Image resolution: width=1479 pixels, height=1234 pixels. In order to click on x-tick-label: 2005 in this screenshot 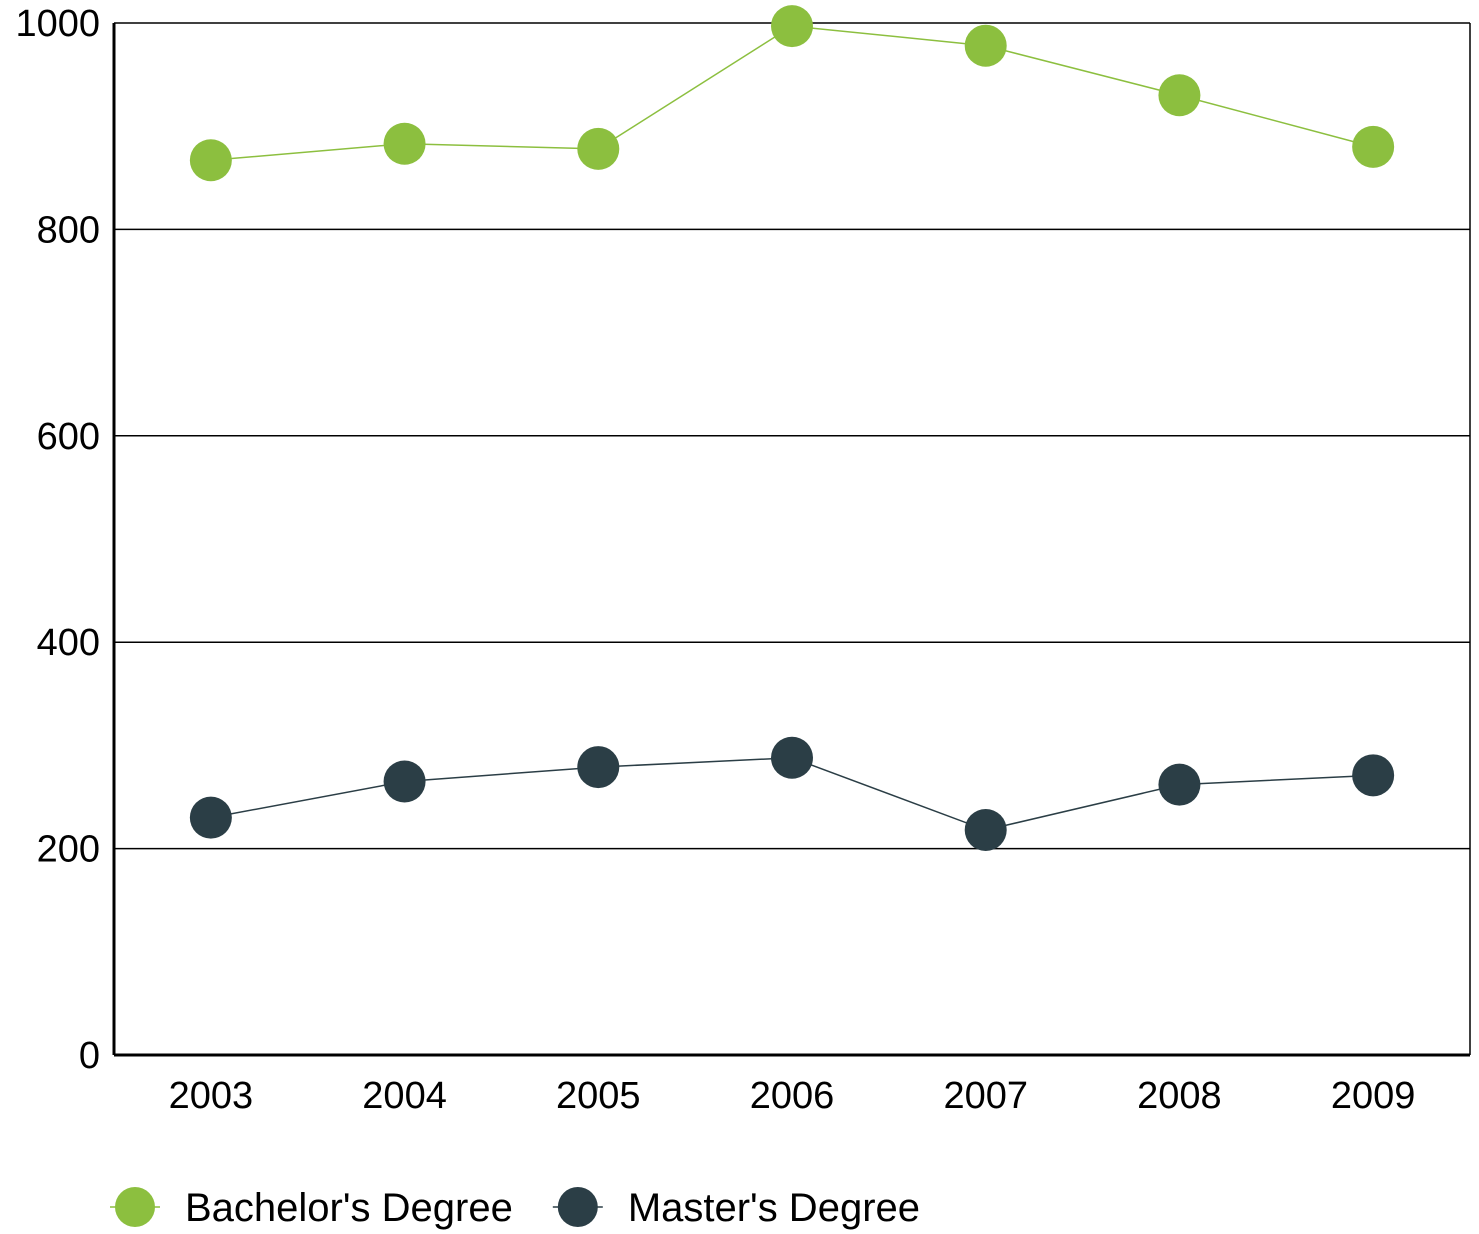, I will do `click(598, 1096)`.